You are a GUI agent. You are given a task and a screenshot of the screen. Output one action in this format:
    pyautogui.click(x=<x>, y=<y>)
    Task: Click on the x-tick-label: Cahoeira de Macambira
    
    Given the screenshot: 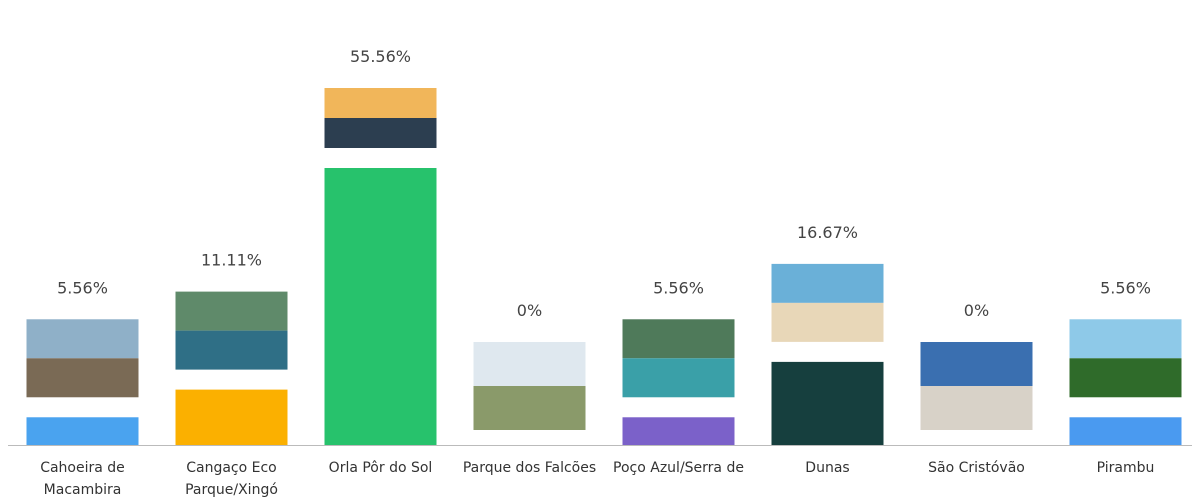 What is the action you would take?
    pyautogui.click(x=82, y=479)
    